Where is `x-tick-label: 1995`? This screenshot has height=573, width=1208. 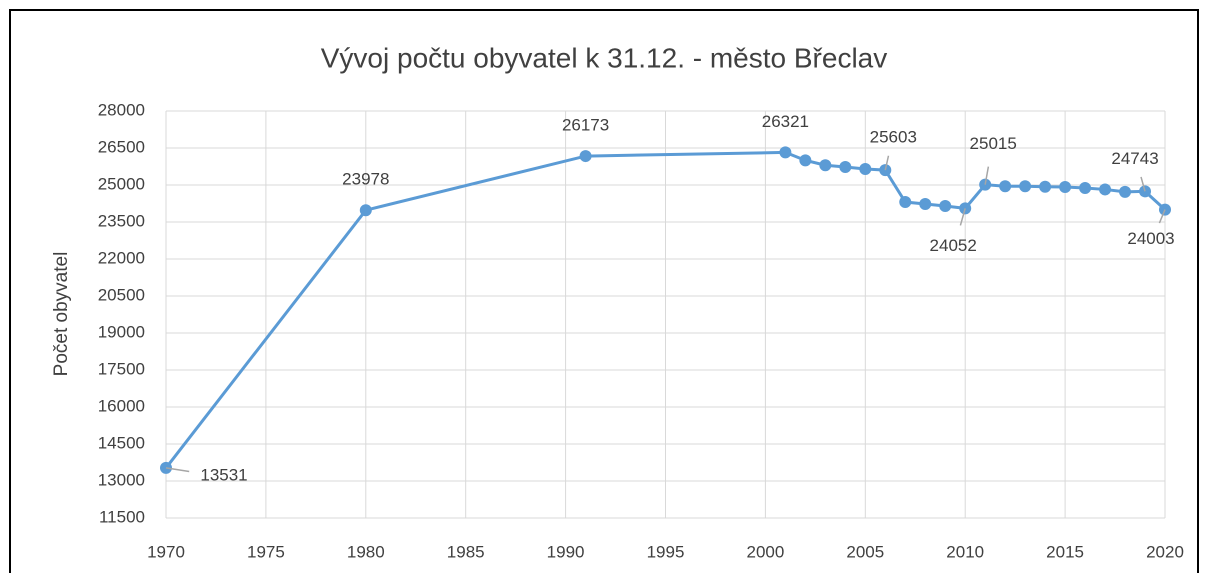 x-tick-label: 1995 is located at coordinates (666, 551).